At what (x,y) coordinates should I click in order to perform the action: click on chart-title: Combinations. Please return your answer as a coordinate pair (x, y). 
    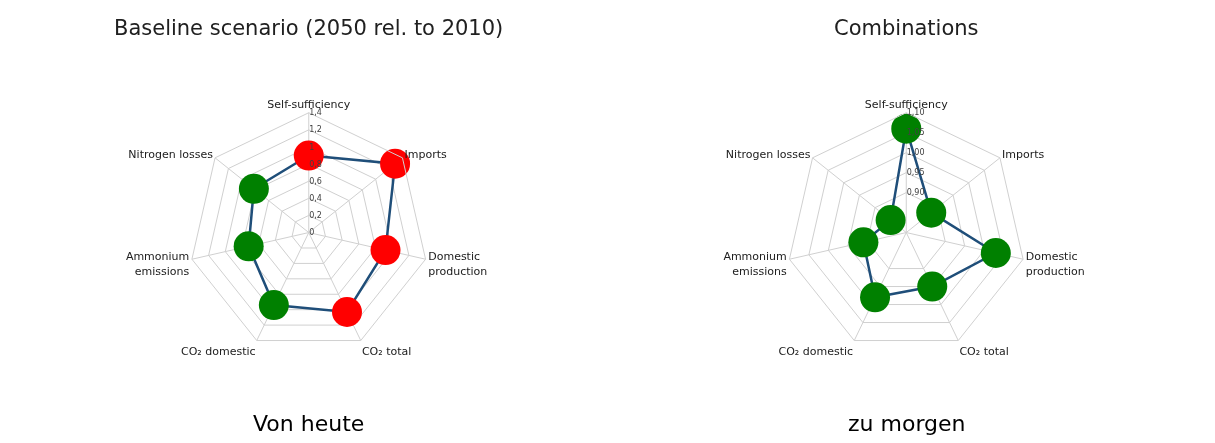
    Looking at the image, I should click on (906, 28).